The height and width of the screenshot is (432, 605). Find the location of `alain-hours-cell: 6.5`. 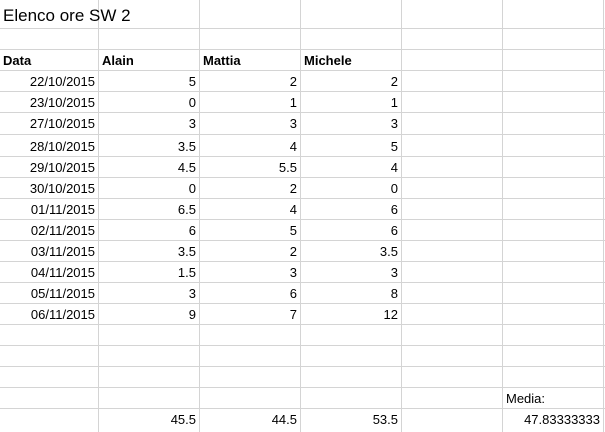

alain-hours-cell: 6.5 is located at coordinates (186, 209).